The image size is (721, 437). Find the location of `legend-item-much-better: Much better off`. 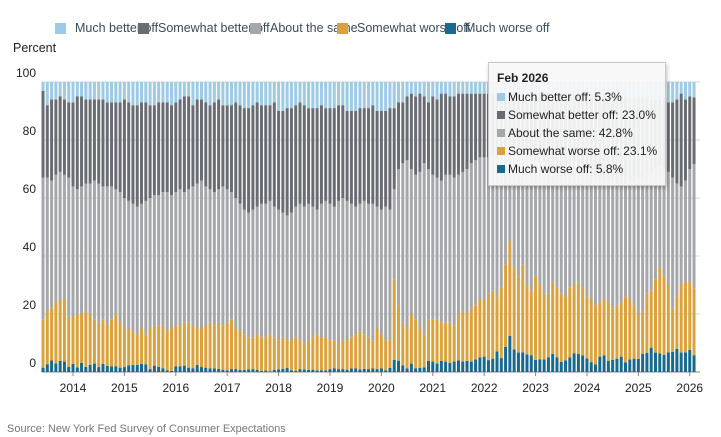

legend-item-much-better: Much better off is located at coordinates (106, 28).